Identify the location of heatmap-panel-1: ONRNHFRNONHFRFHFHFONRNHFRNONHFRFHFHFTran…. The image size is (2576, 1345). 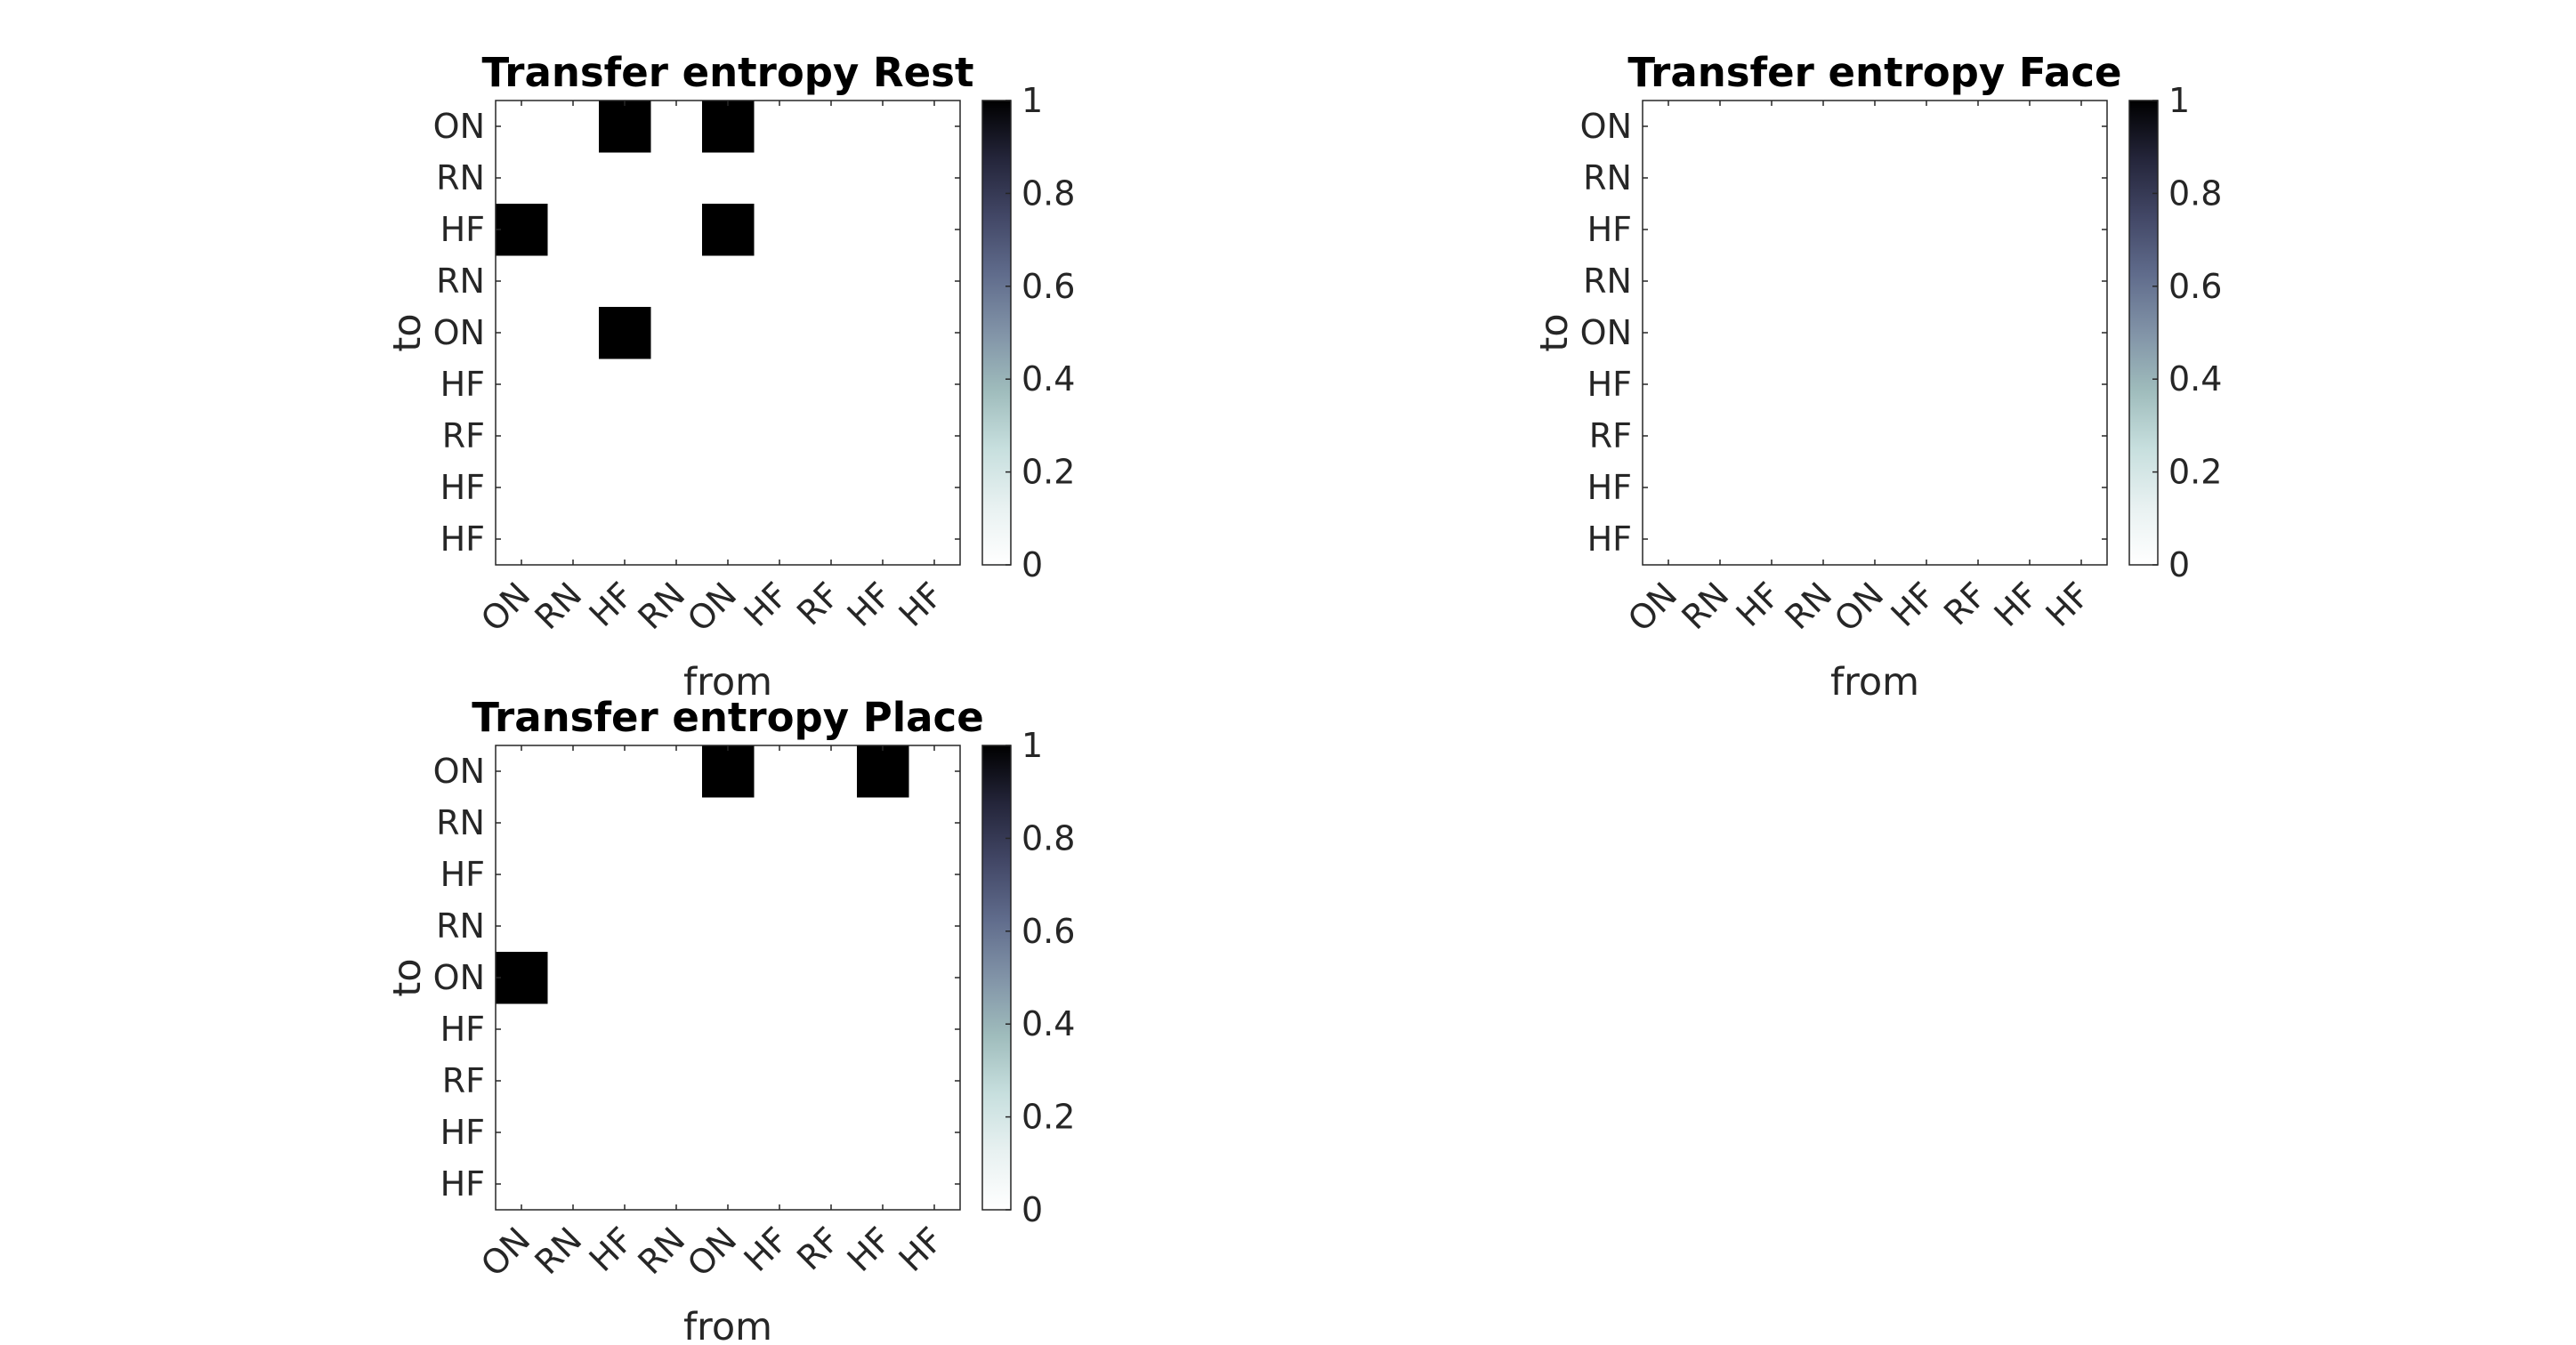
(730, 377).